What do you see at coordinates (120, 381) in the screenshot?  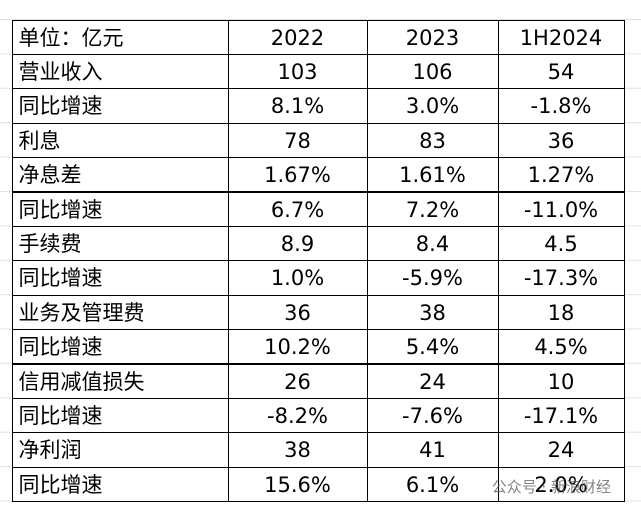 I see `row-label: 信用减值损失` at bounding box center [120, 381].